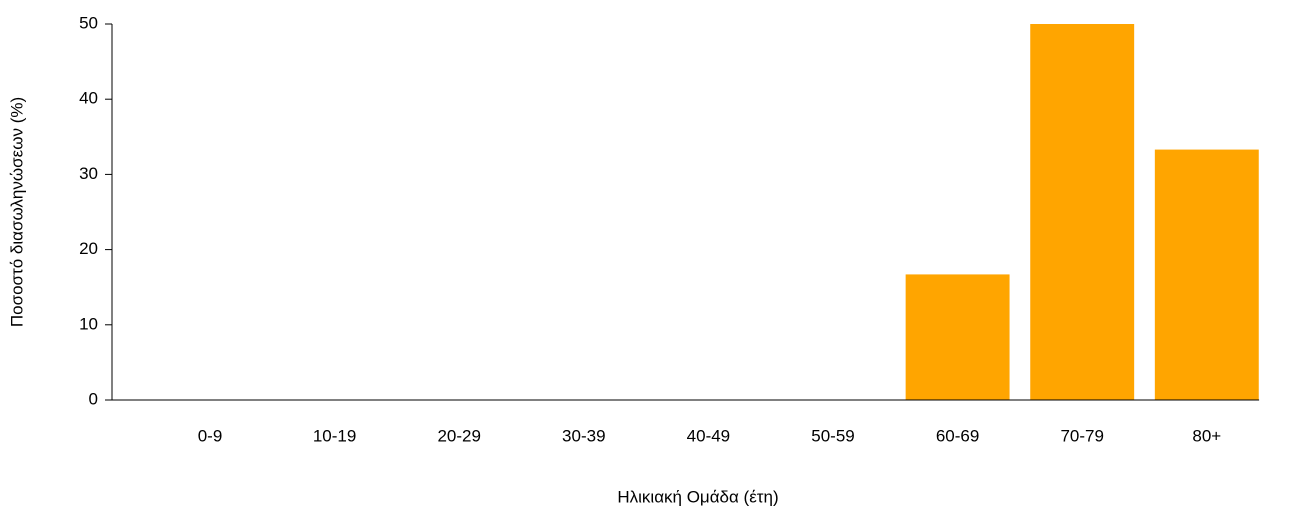  Describe the element at coordinates (1081, 435) in the screenshot. I see `x-tick-label: 70-79` at that location.